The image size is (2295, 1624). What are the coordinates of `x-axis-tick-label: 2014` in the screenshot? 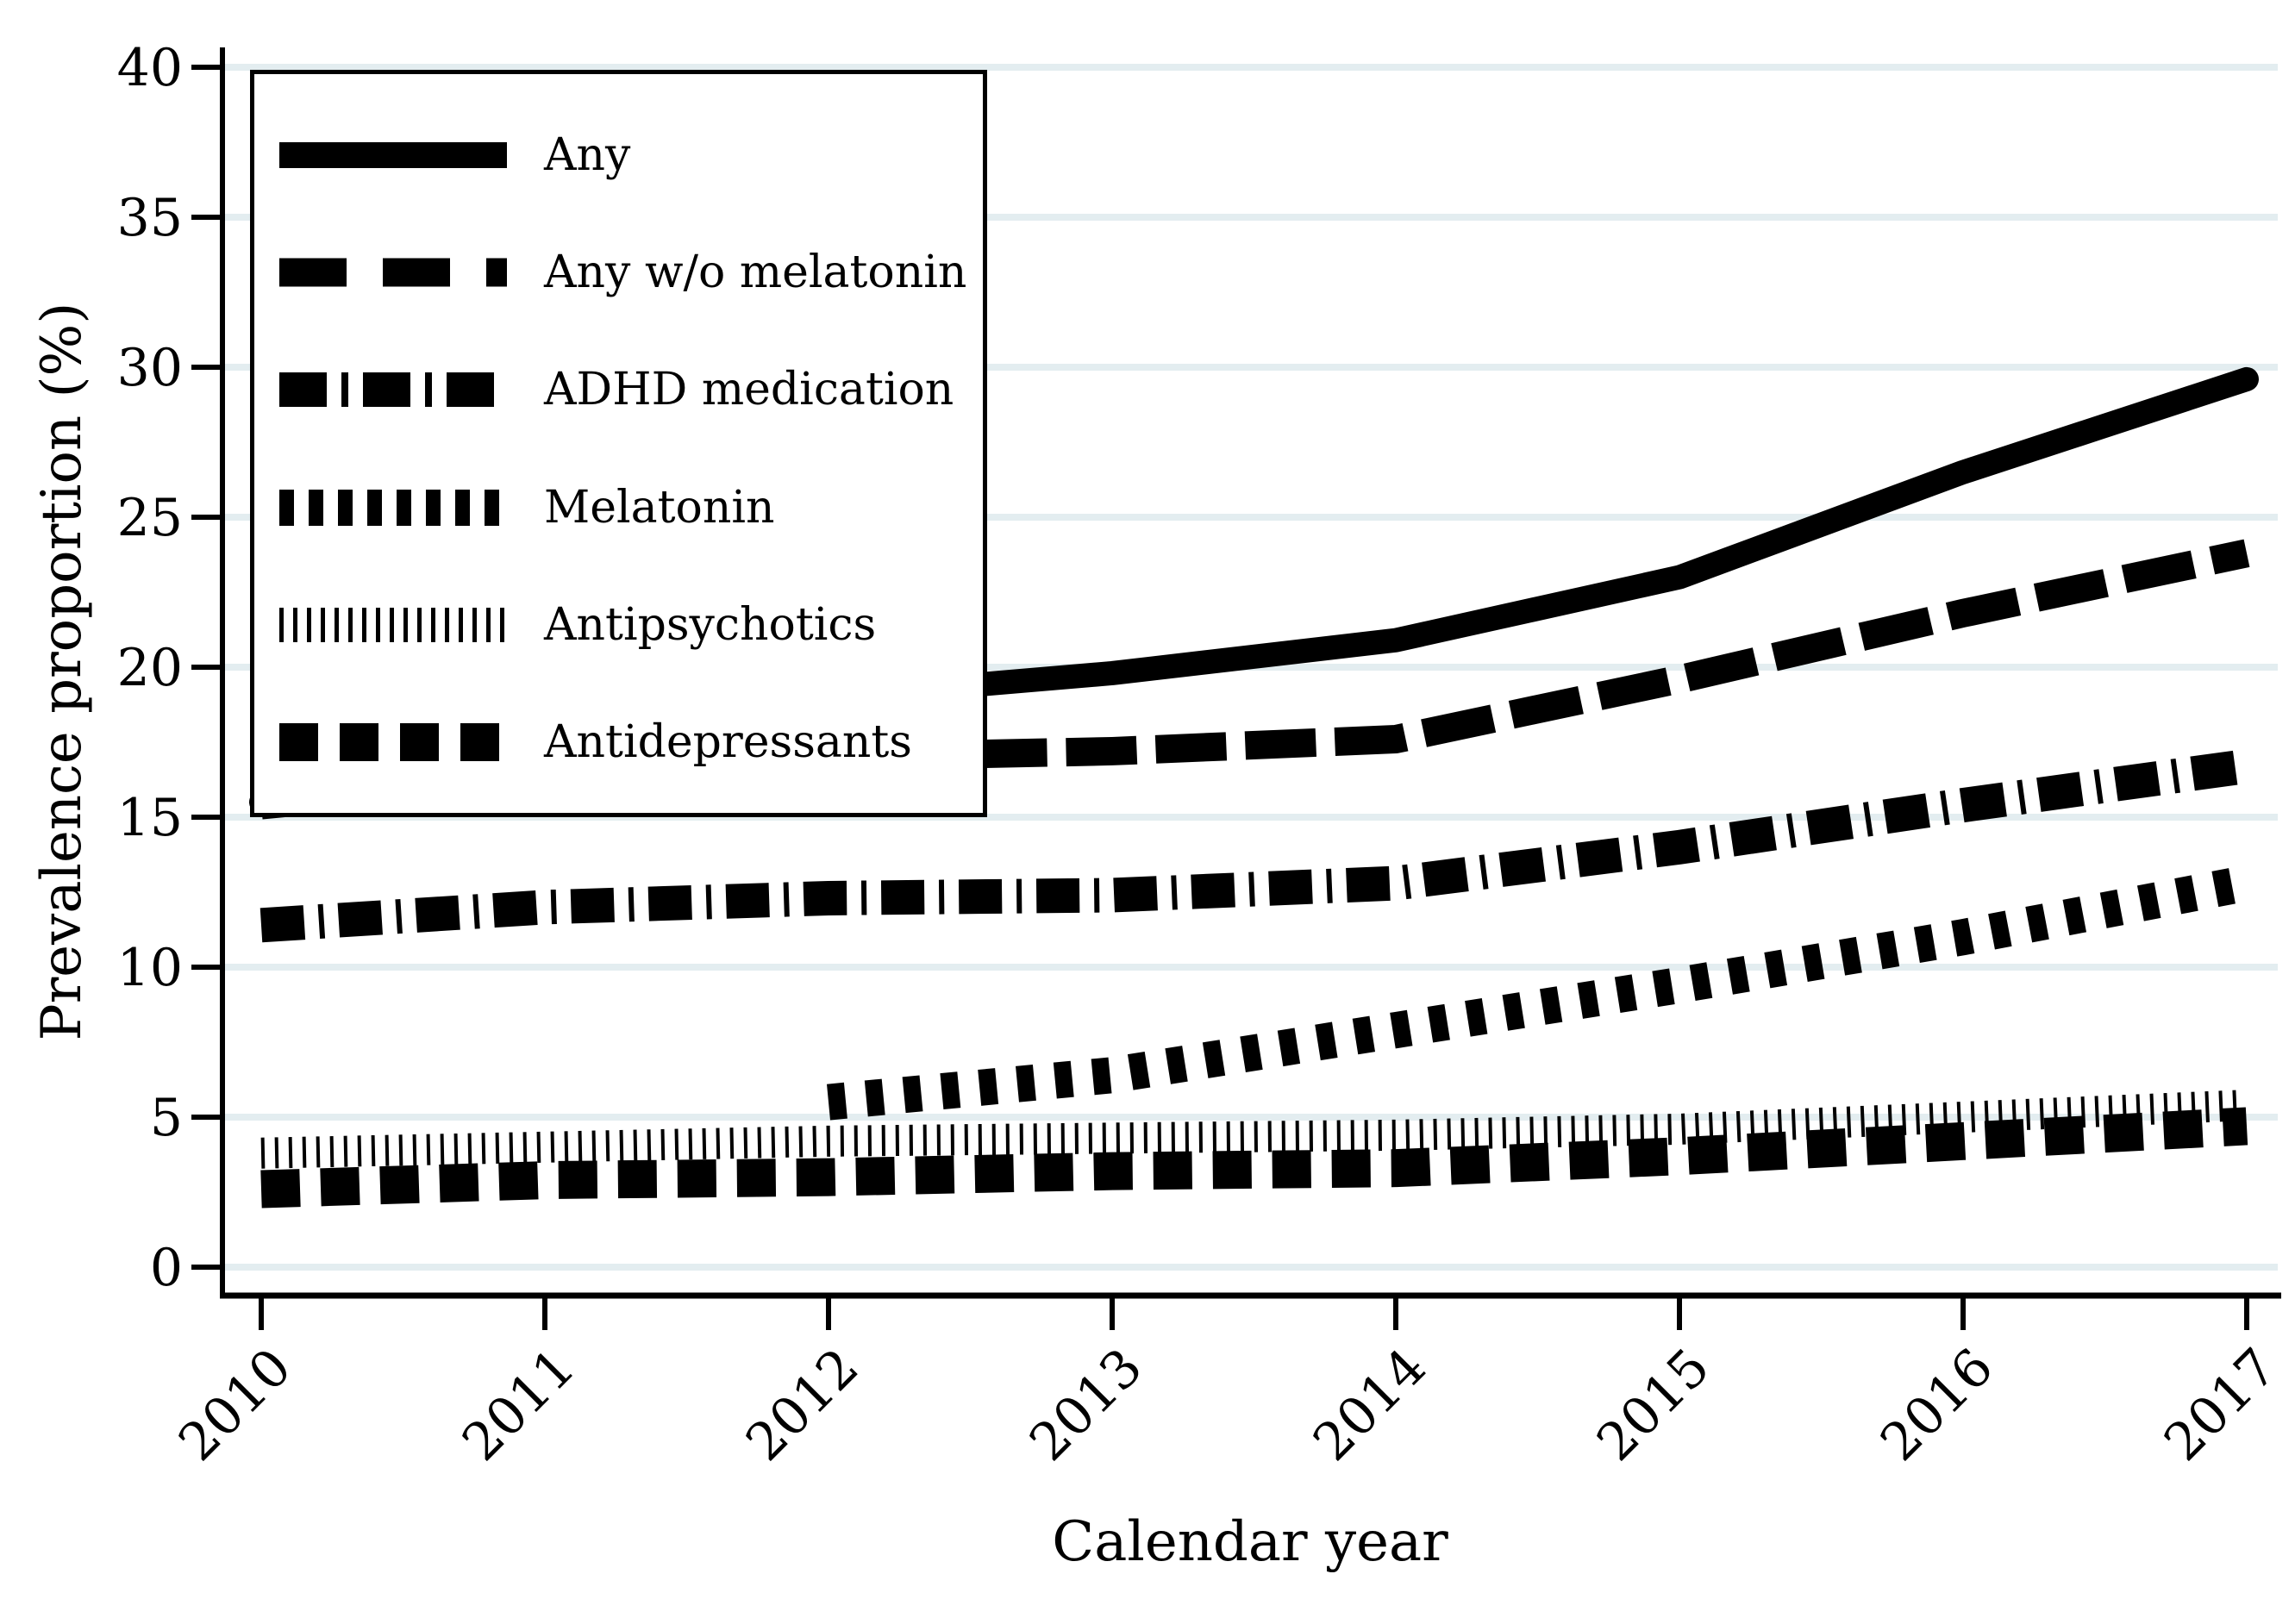 It's located at (1369, 1405).